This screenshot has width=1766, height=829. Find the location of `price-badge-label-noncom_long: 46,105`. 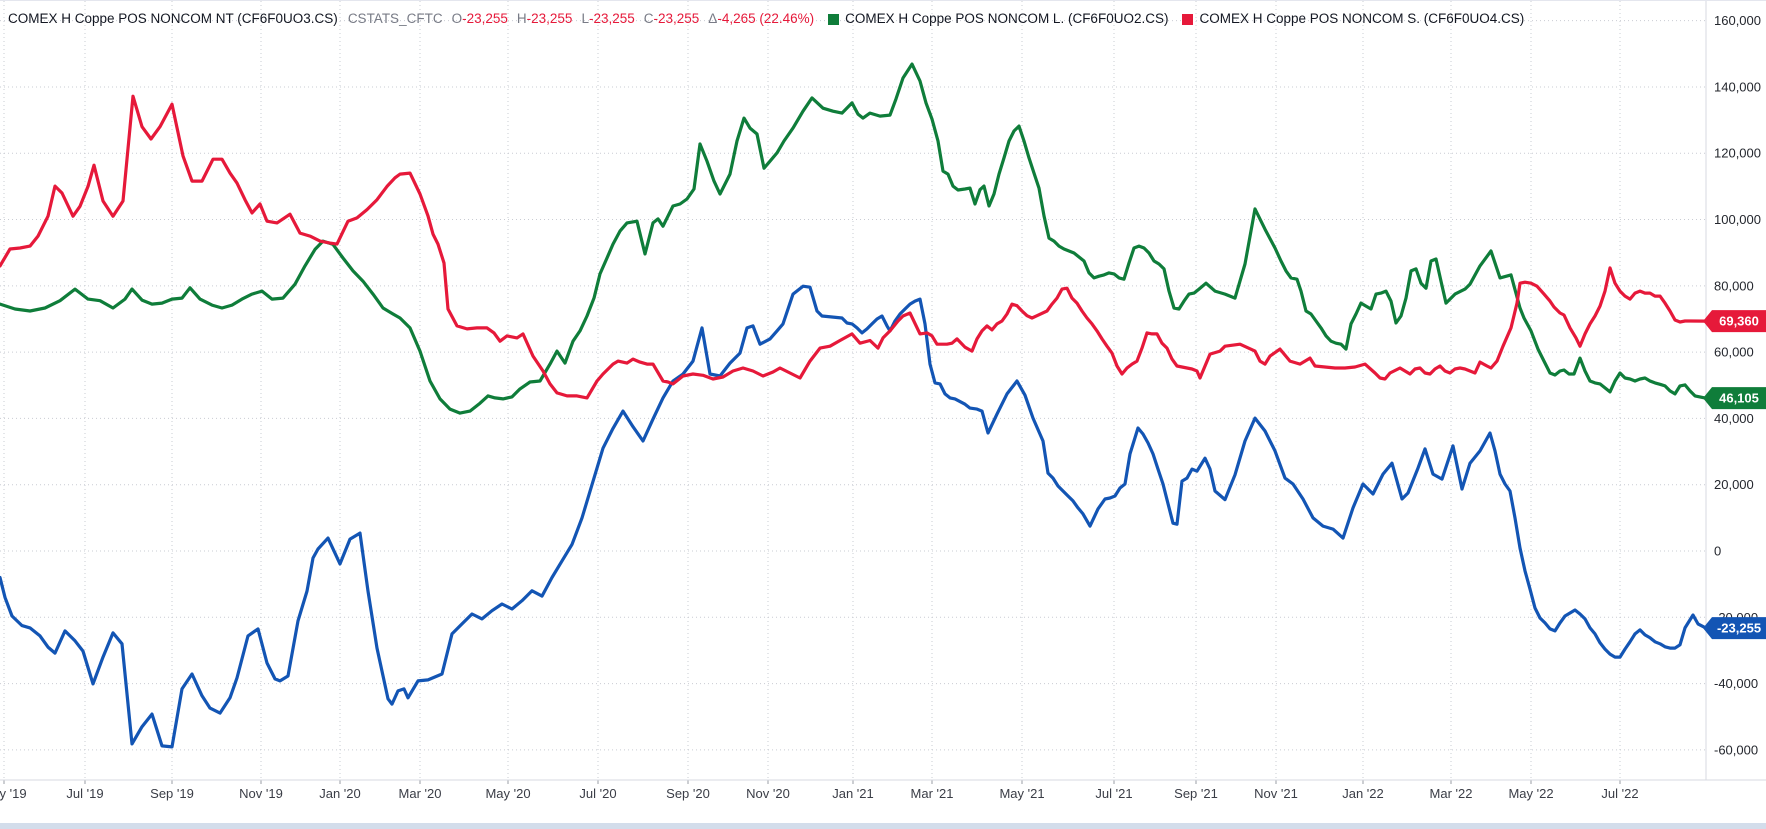

price-badge-label-noncom_long: 46,105 is located at coordinates (1739, 398).